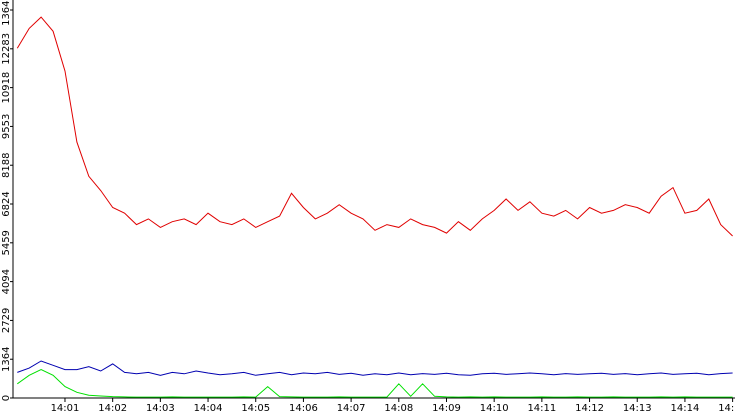  I want to click on x-tick-label: 14:04, so click(208, 408).